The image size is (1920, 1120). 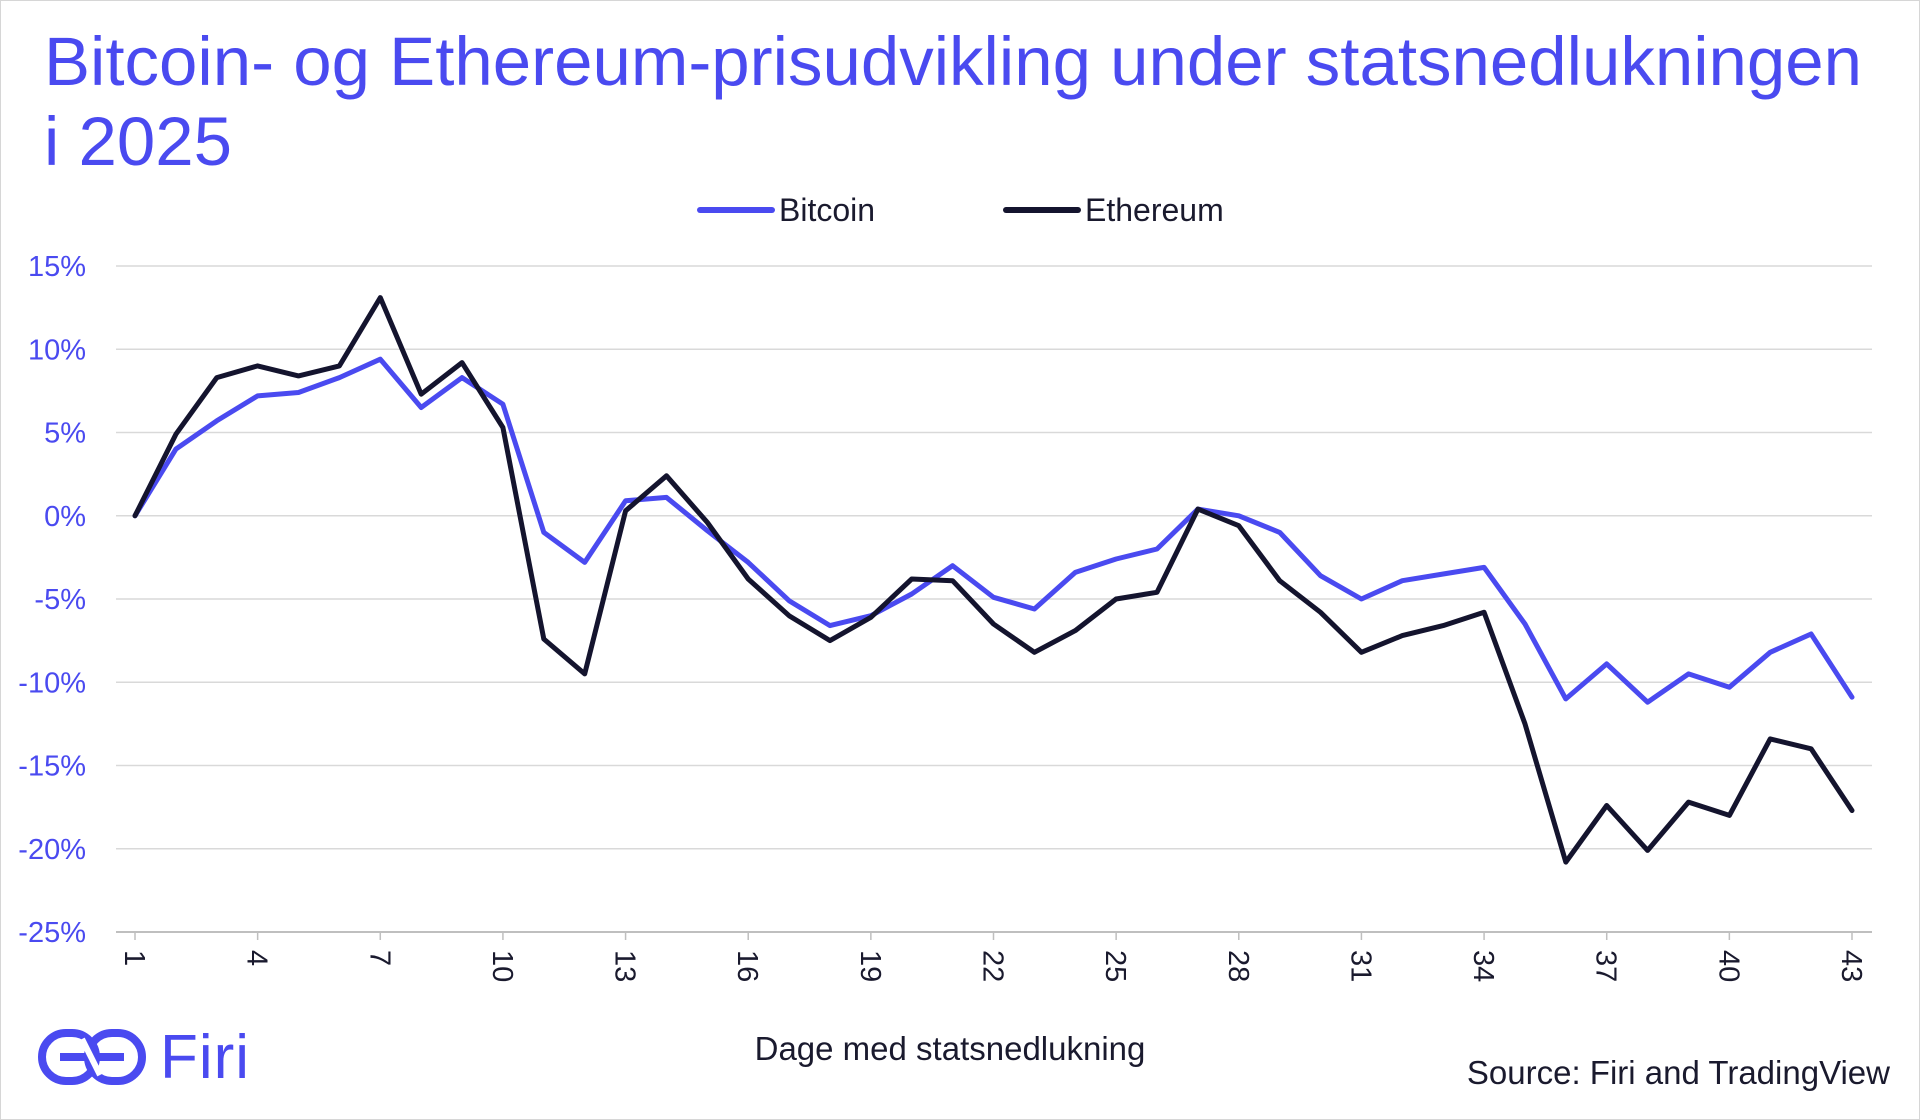 What do you see at coordinates (827, 210) in the screenshot?
I see `legend-label-bitcoin: Bitcoin` at bounding box center [827, 210].